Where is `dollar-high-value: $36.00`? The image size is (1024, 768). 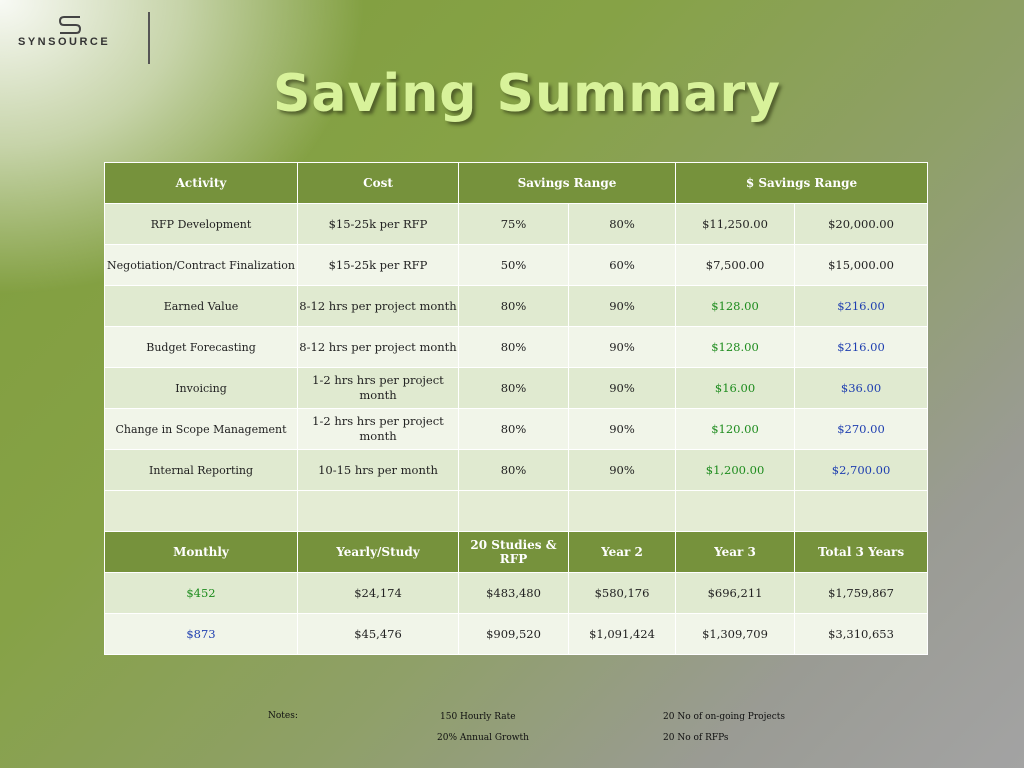 dollar-high-value: $36.00 is located at coordinates (861, 388).